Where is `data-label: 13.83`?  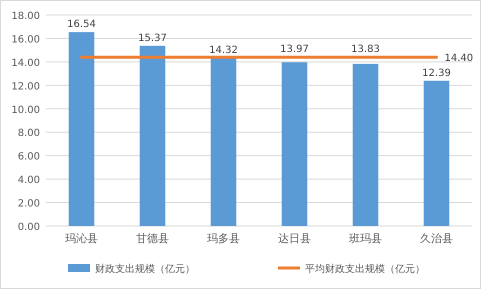 data-label: 13.83 is located at coordinates (365, 50).